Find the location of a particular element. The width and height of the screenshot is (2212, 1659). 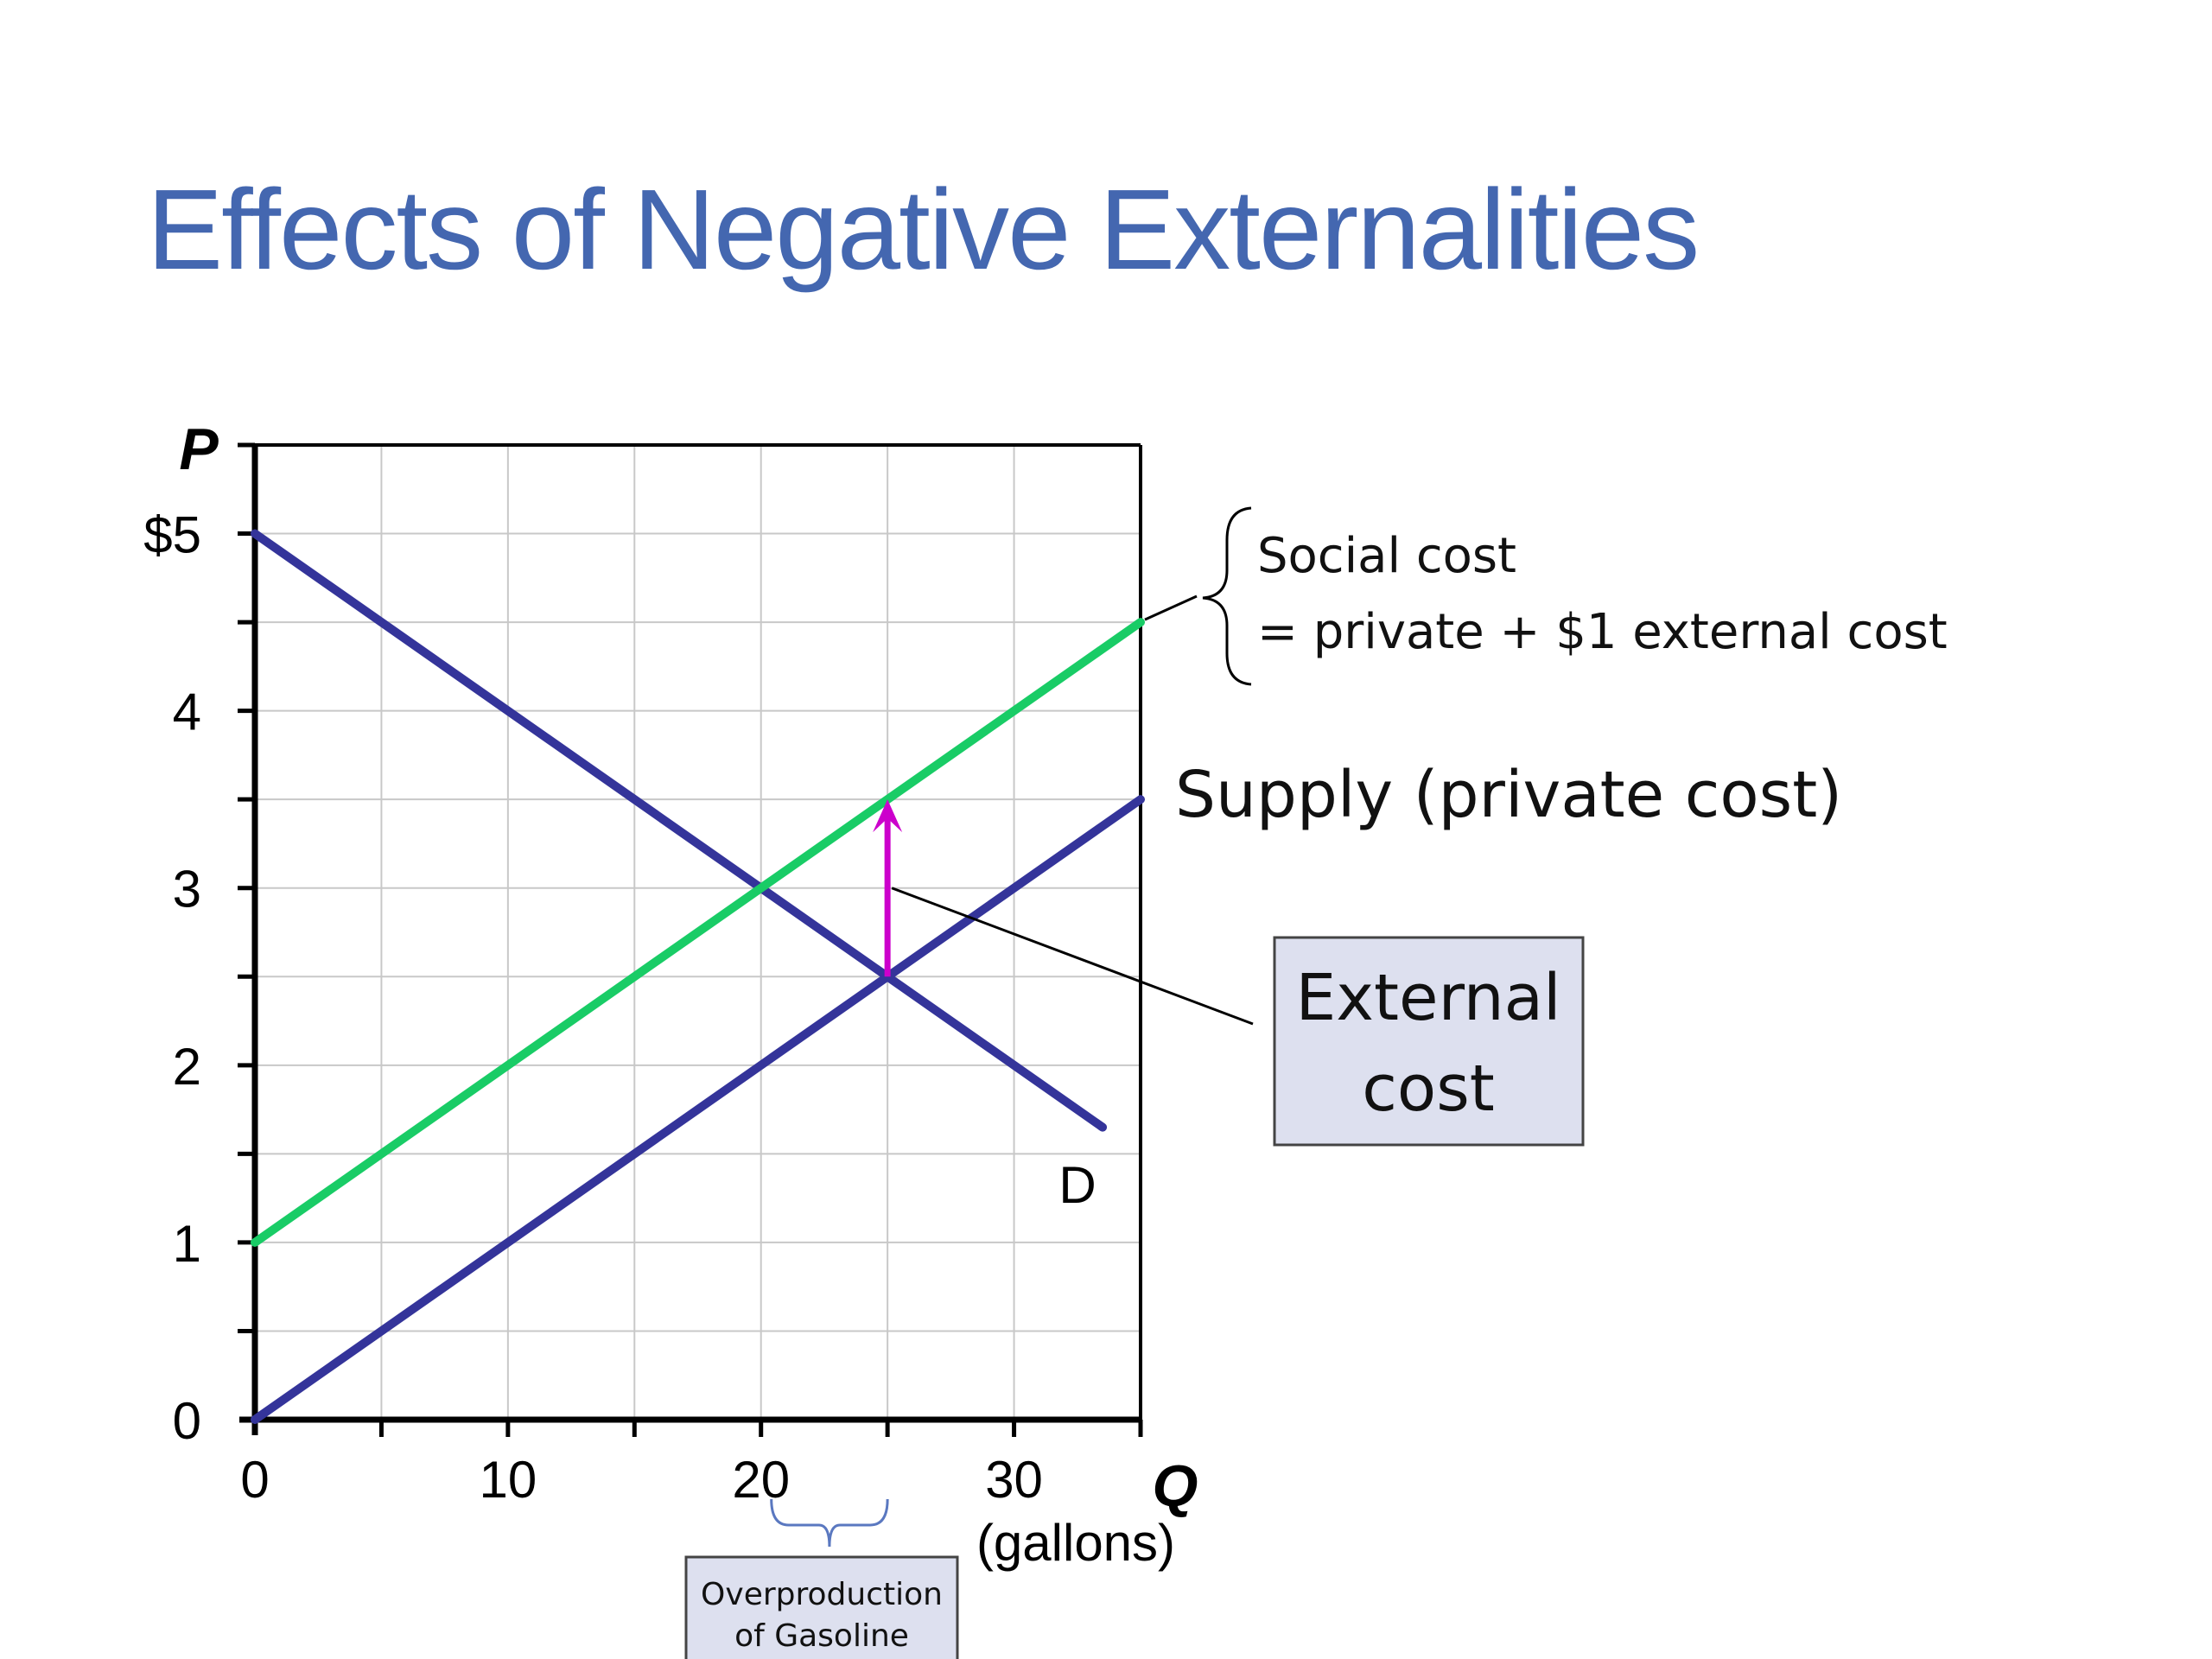

y-tick-label: 1 is located at coordinates (187, 1244).